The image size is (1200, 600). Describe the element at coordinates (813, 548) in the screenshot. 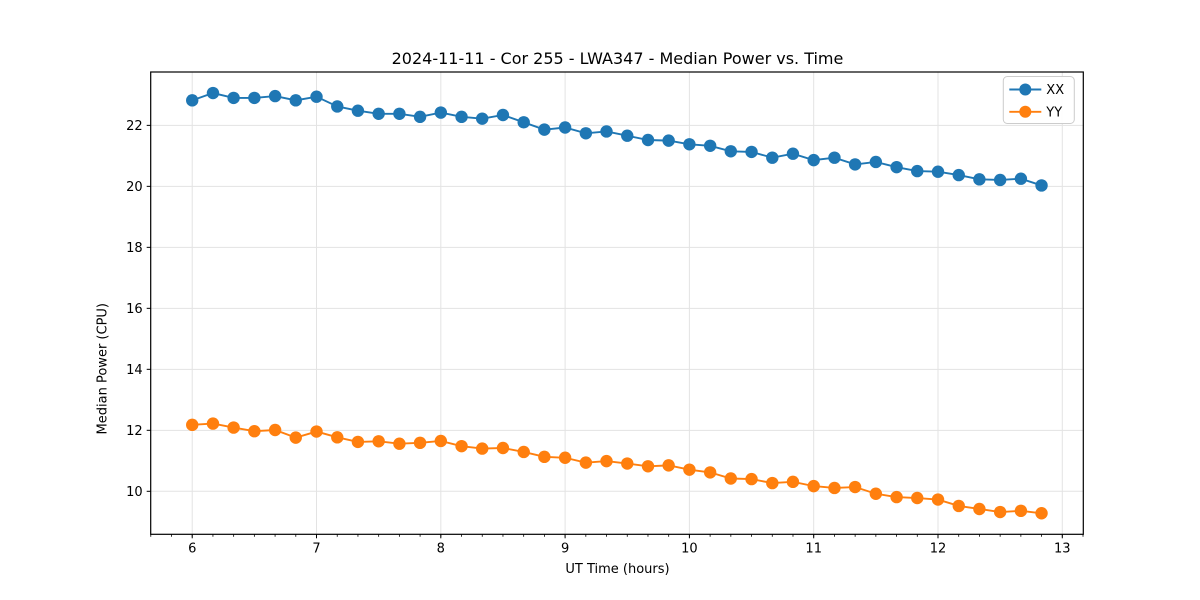

I see `x-tick-label: 11` at that location.